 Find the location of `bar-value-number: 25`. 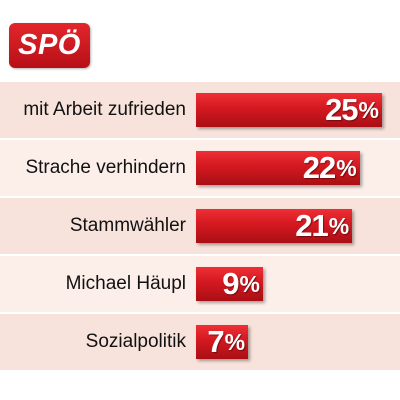

bar-value-number: 25 is located at coordinates (341, 109).